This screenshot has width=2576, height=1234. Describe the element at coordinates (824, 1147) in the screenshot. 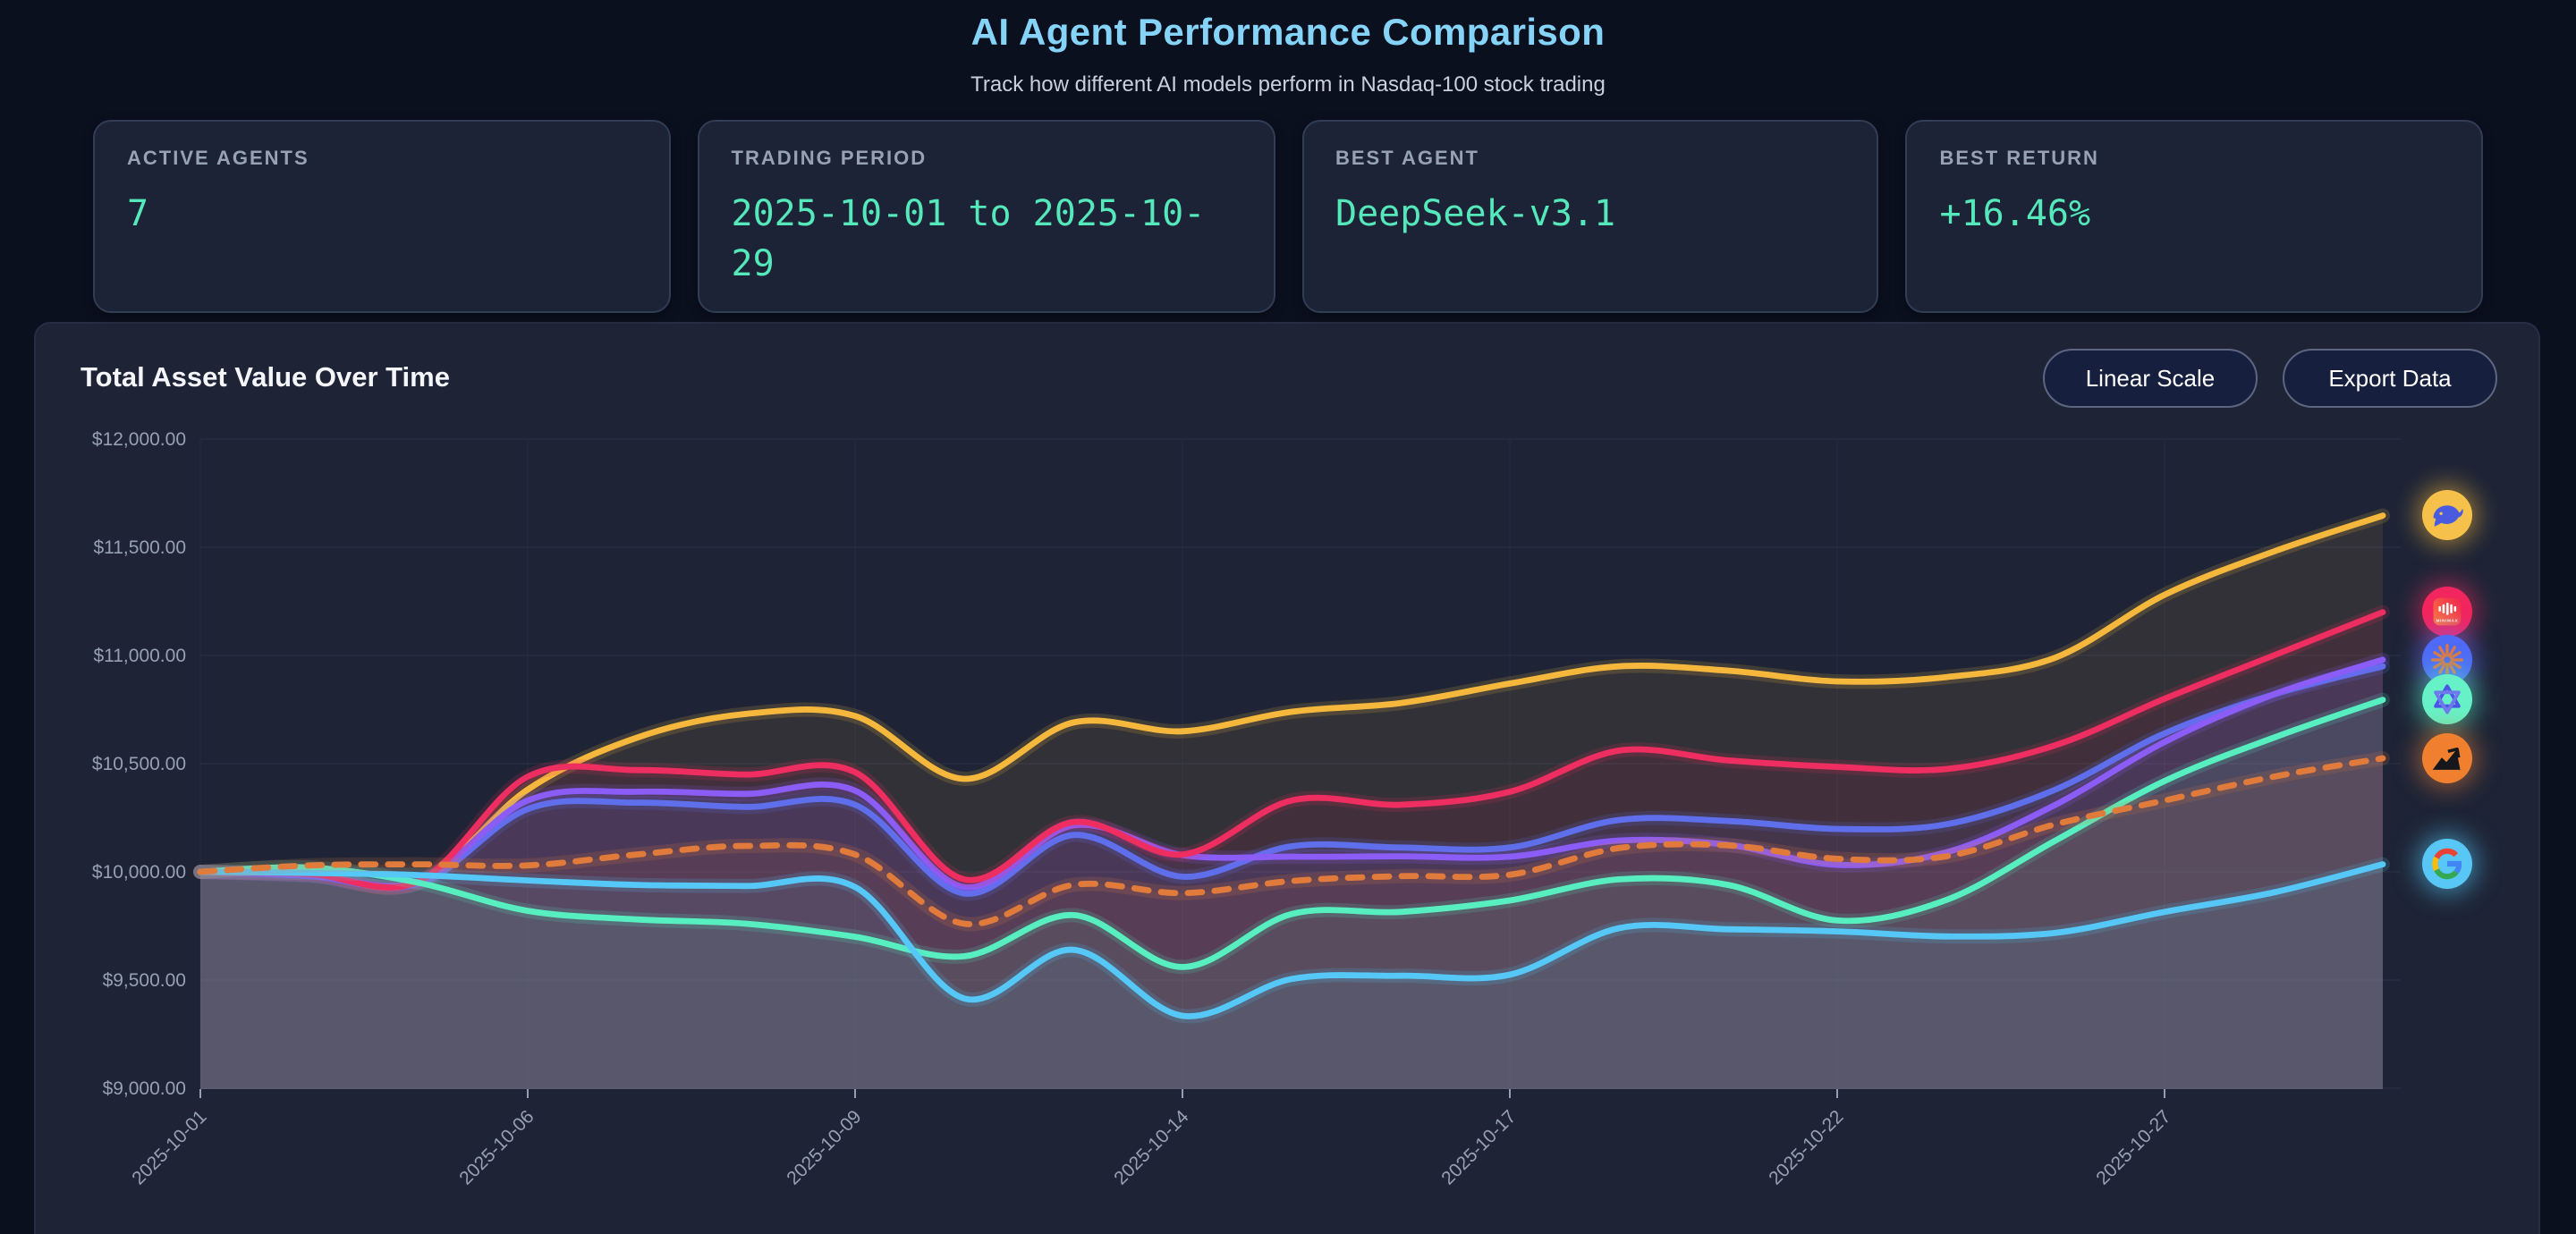

I see `x-axis-tick-label: 2025-10-09` at that location.